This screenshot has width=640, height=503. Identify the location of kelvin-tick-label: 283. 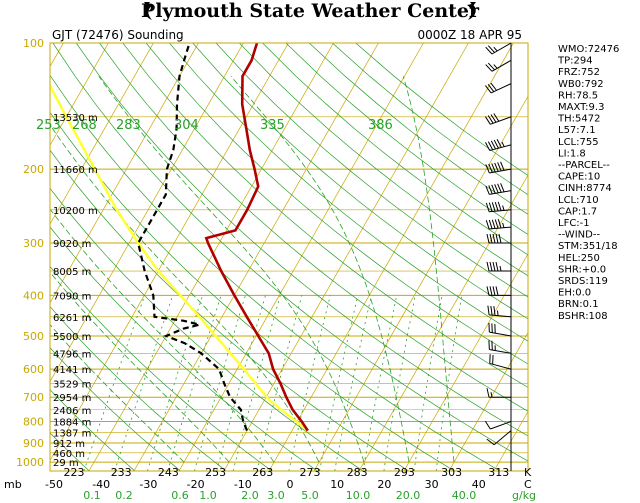
(357, 472).